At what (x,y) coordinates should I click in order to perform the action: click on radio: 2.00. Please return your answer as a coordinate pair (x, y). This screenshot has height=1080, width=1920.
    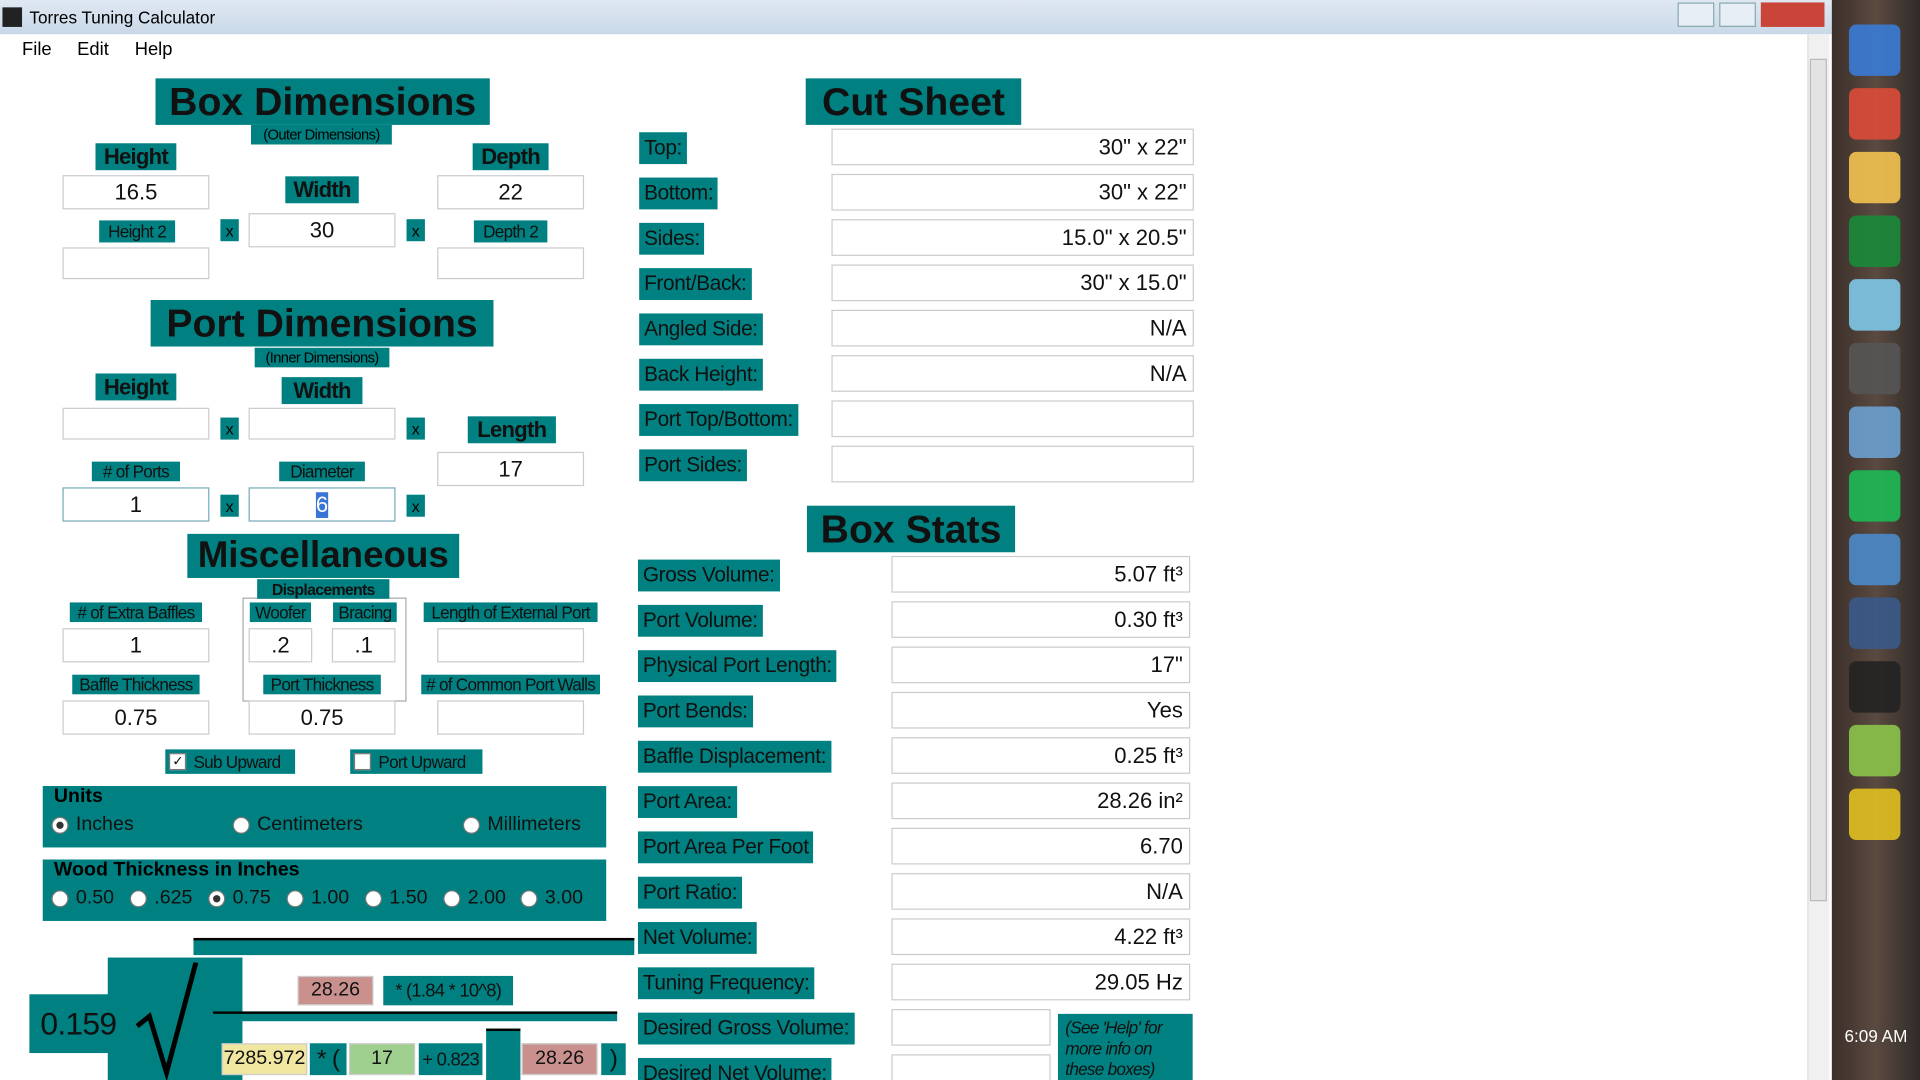
    Looking at the image, I should click on (474, 899).